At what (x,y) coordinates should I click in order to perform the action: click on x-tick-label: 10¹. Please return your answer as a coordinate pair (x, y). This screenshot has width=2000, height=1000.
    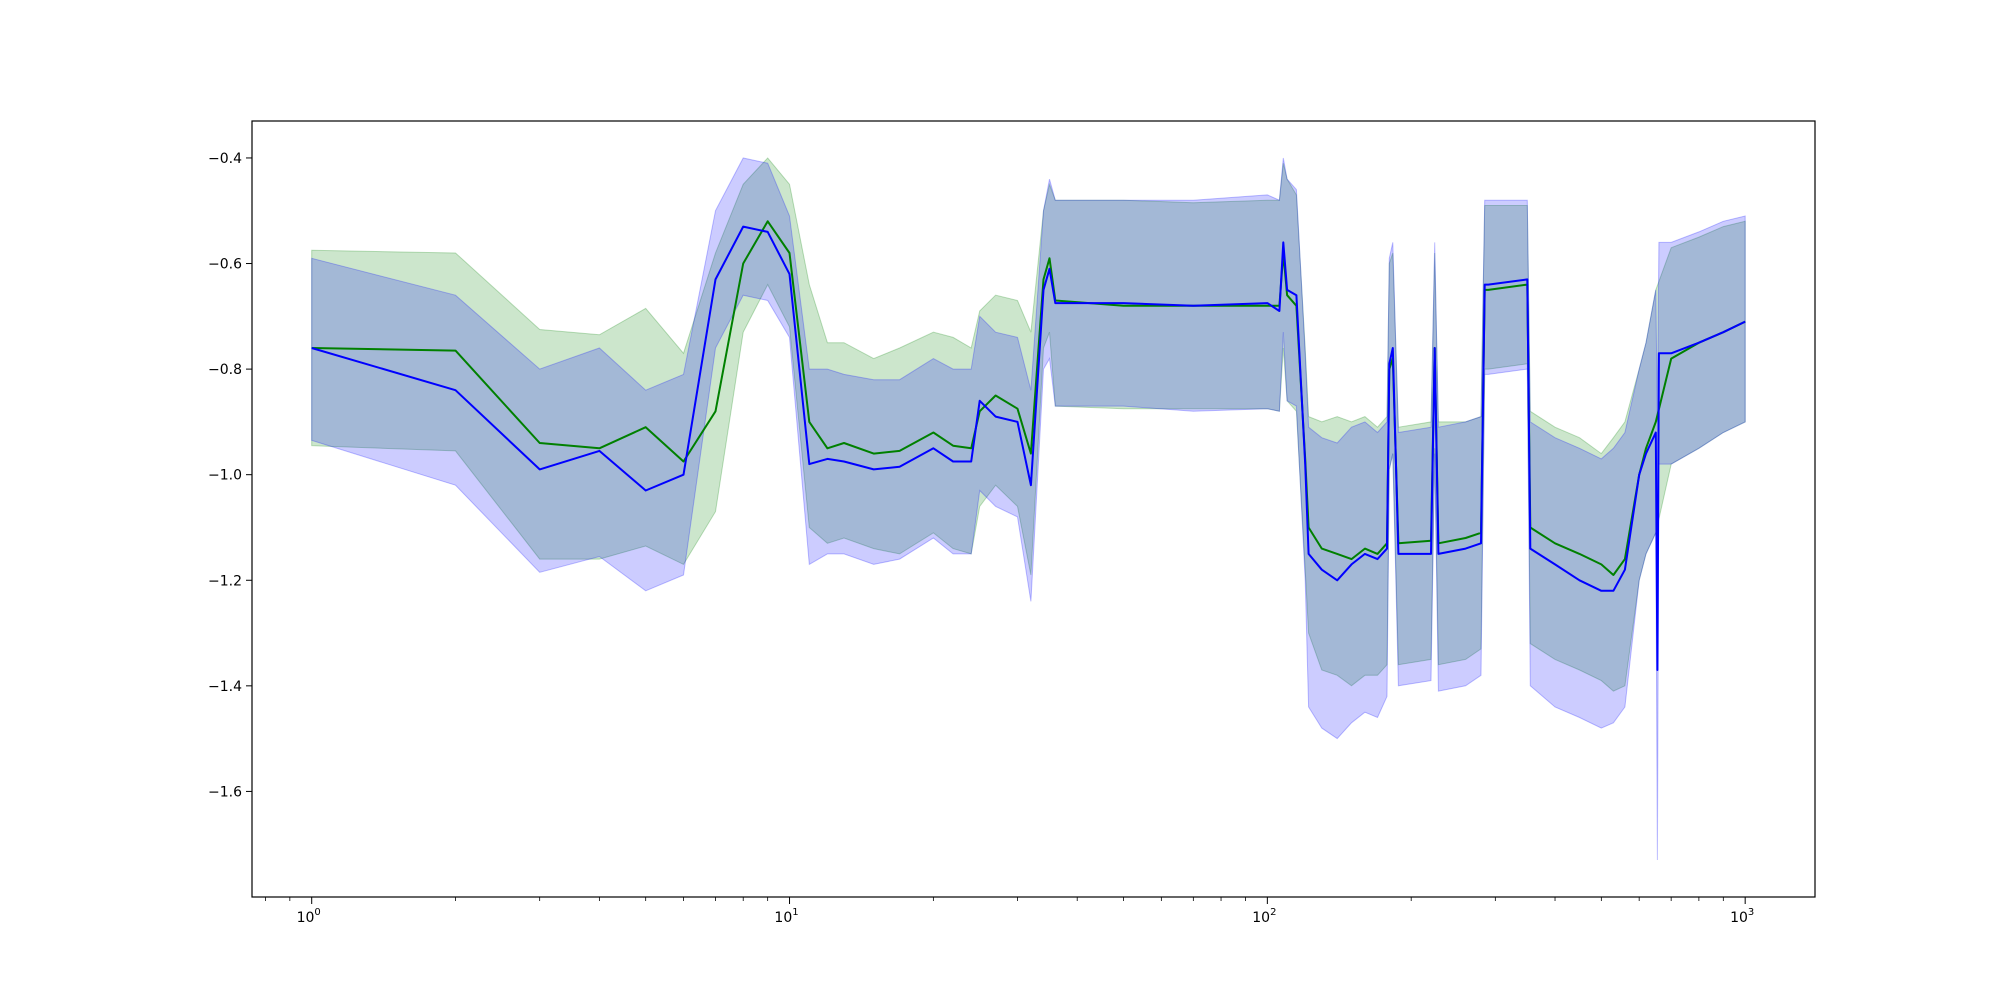
    Looking at the image, I should click on (786, 916).